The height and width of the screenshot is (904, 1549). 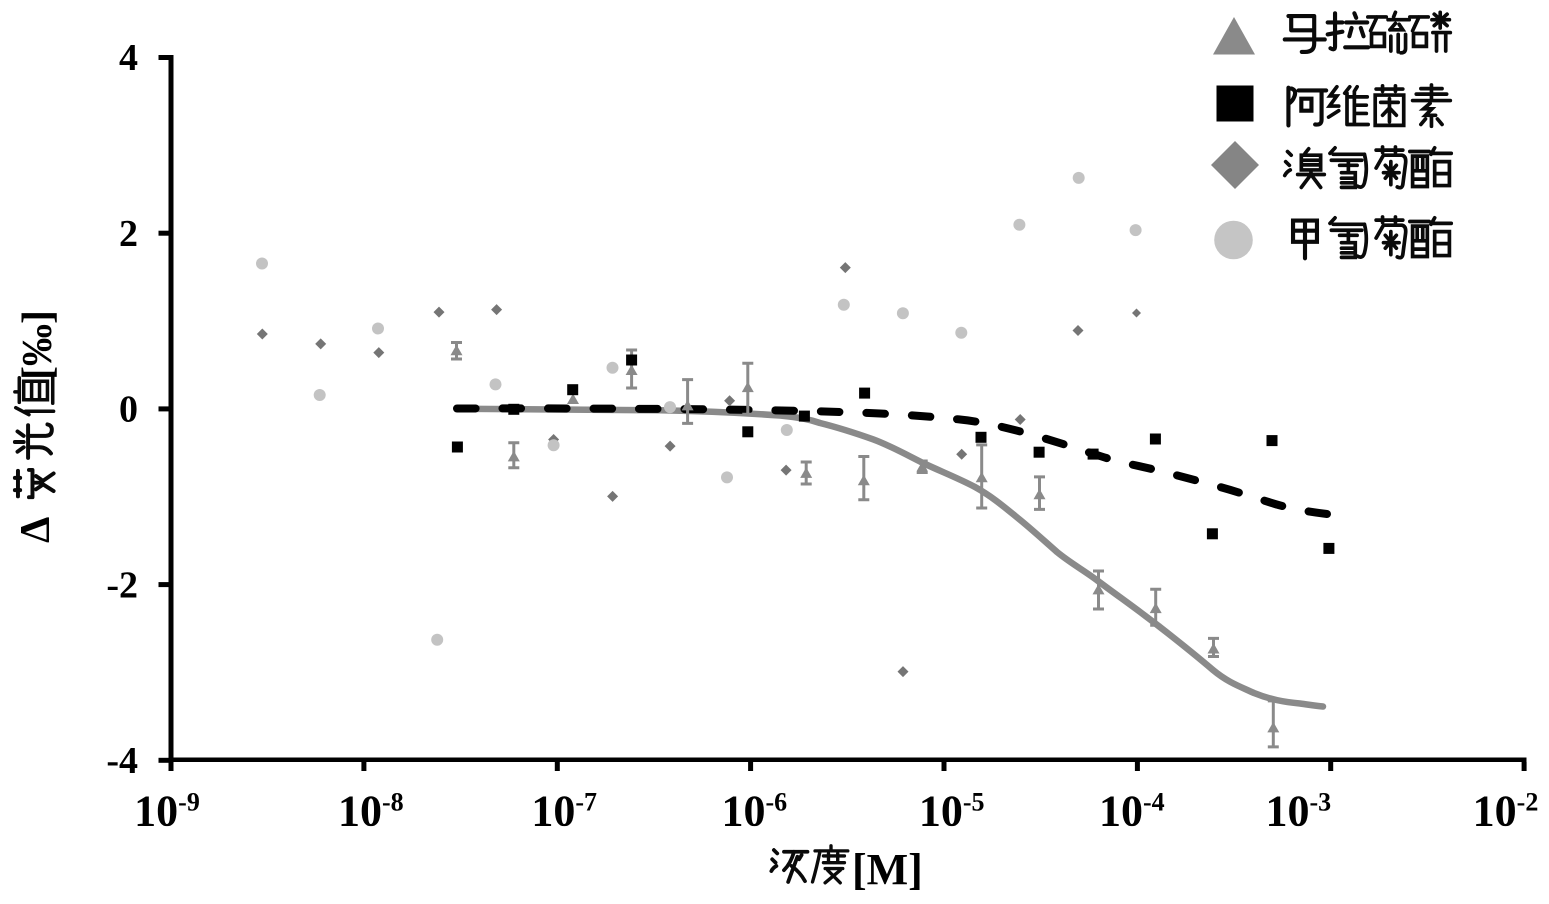 What do you see at coordinates (887, 869) in the screenshot?
I see `svg-text: [M]` at bounding box center [887, 869].